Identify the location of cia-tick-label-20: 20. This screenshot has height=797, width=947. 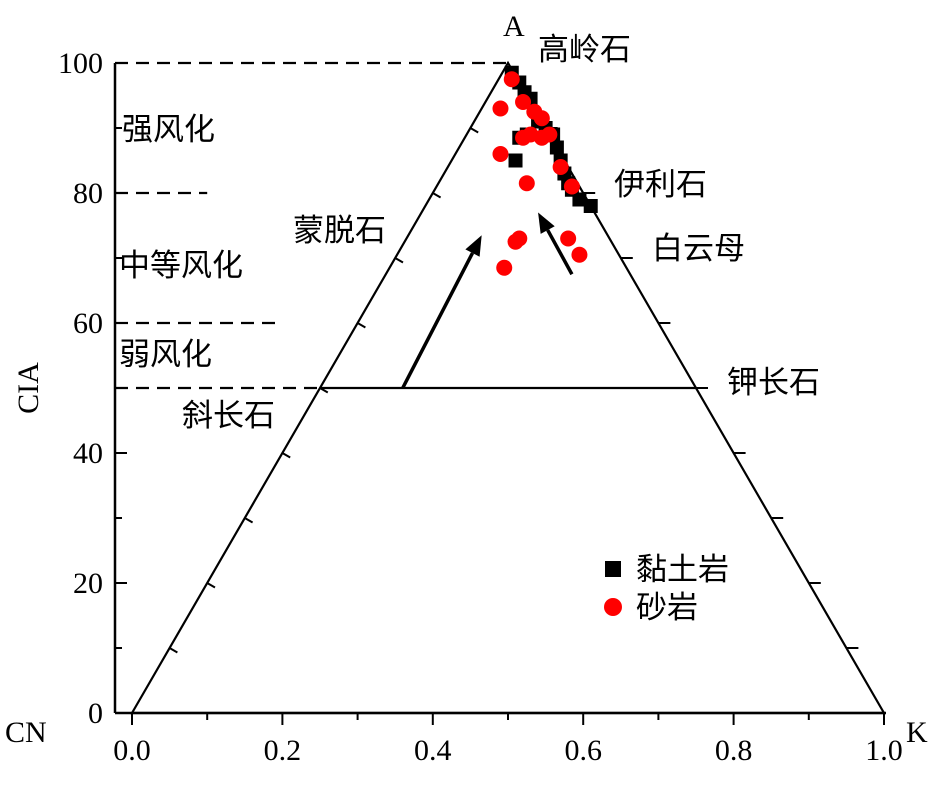
(88, 583).